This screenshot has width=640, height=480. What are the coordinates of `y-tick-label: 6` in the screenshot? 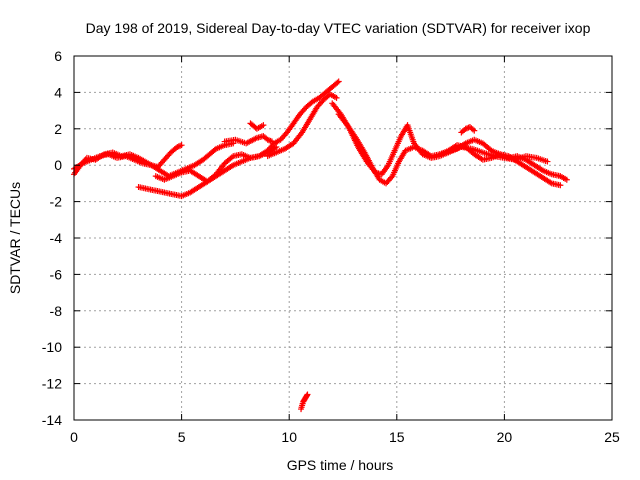 It's located at (58, 56).